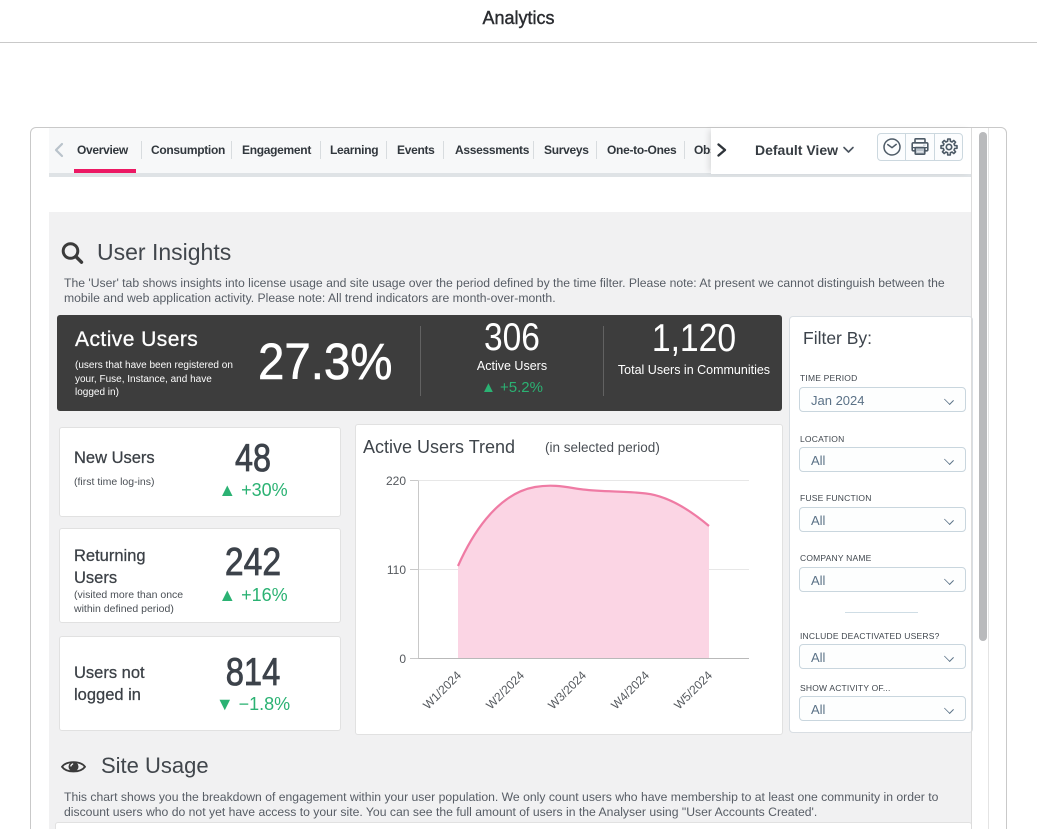  I want to click on svg-text: W2/2024, so click(505, 690).